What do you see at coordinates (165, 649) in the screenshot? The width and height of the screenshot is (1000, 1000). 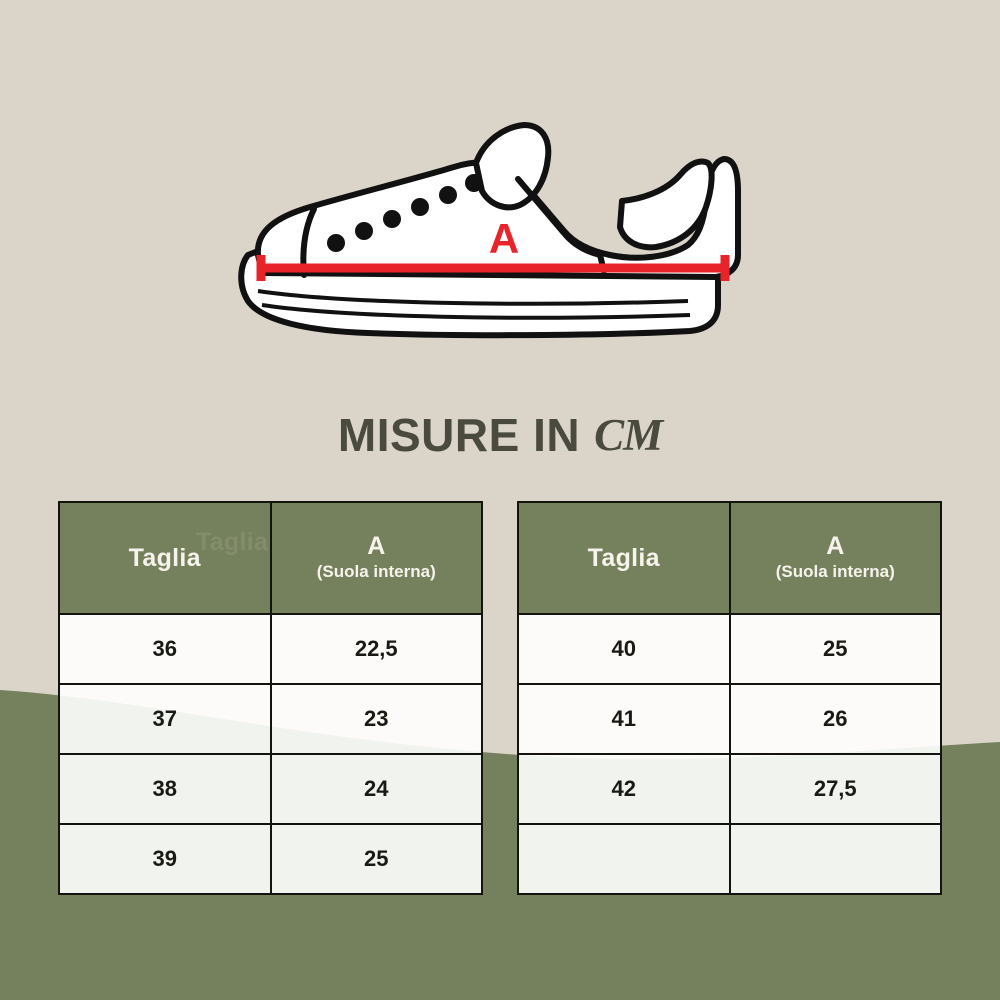 I see `cell-size: 36` at bounding box center [165, 649].